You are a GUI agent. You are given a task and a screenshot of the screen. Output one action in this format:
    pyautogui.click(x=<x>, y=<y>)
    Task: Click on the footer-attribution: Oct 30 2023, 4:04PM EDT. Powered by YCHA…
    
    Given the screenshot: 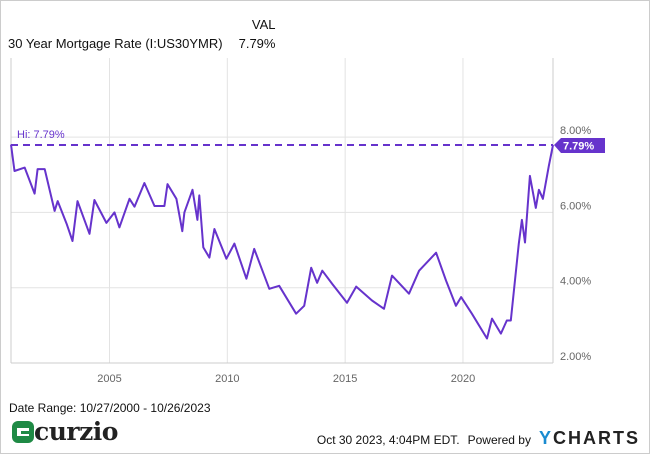 What is the action you would take?
    pyautogui.click(x=478, y=438)
    